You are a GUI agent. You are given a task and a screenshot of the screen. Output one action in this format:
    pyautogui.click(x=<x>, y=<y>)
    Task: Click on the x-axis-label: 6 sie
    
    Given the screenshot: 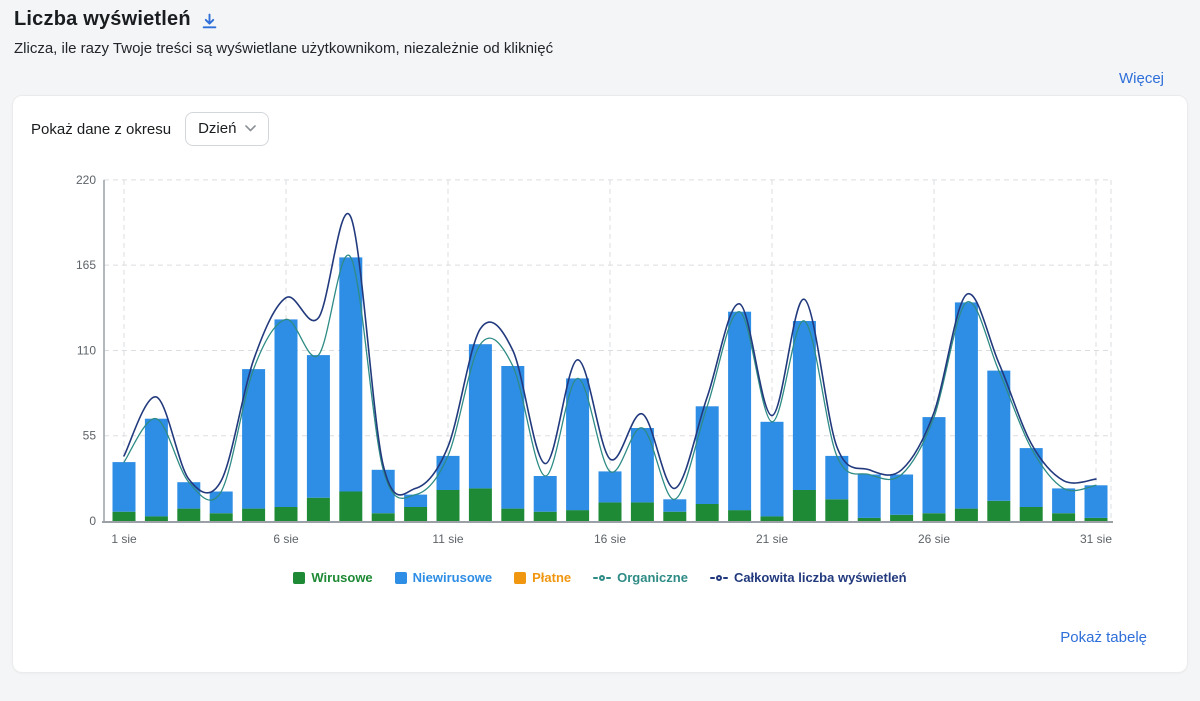 What is the action you would take?
    pyautogui.click(x=286, y=539)
    